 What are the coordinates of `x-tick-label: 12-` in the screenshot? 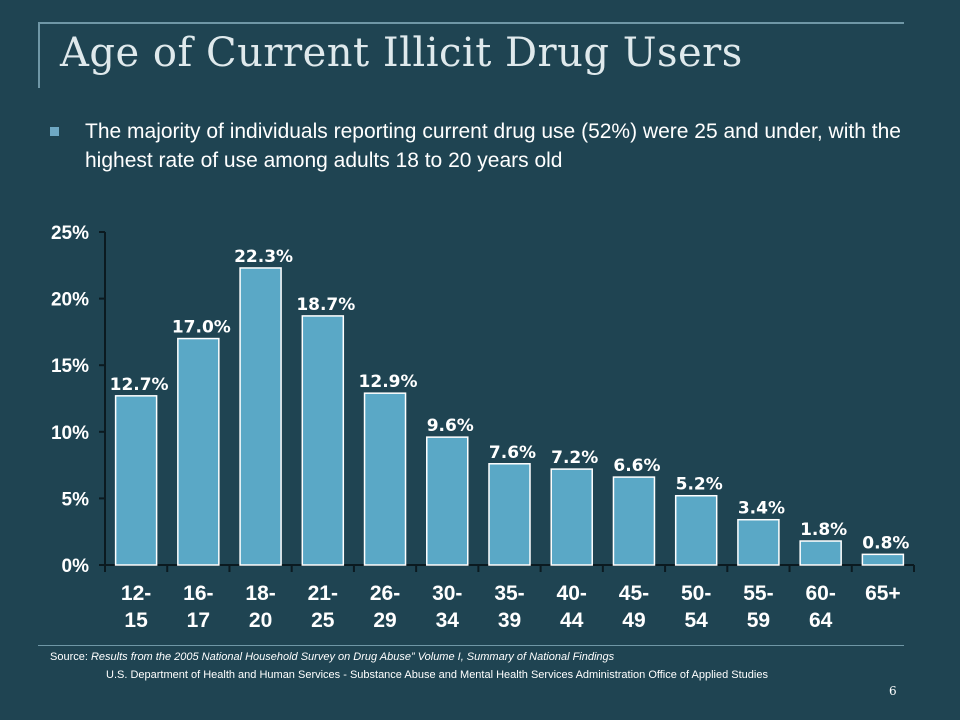 It's located at (136, 593).